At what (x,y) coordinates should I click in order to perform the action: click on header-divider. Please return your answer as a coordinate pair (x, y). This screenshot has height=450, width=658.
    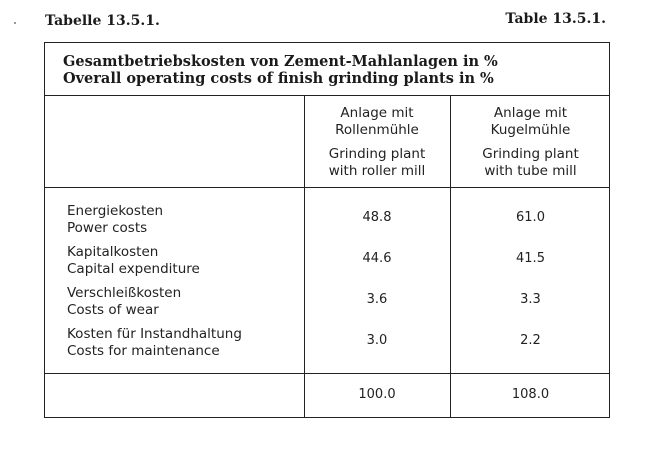
    Looking at the image, I should click on (327, 187).